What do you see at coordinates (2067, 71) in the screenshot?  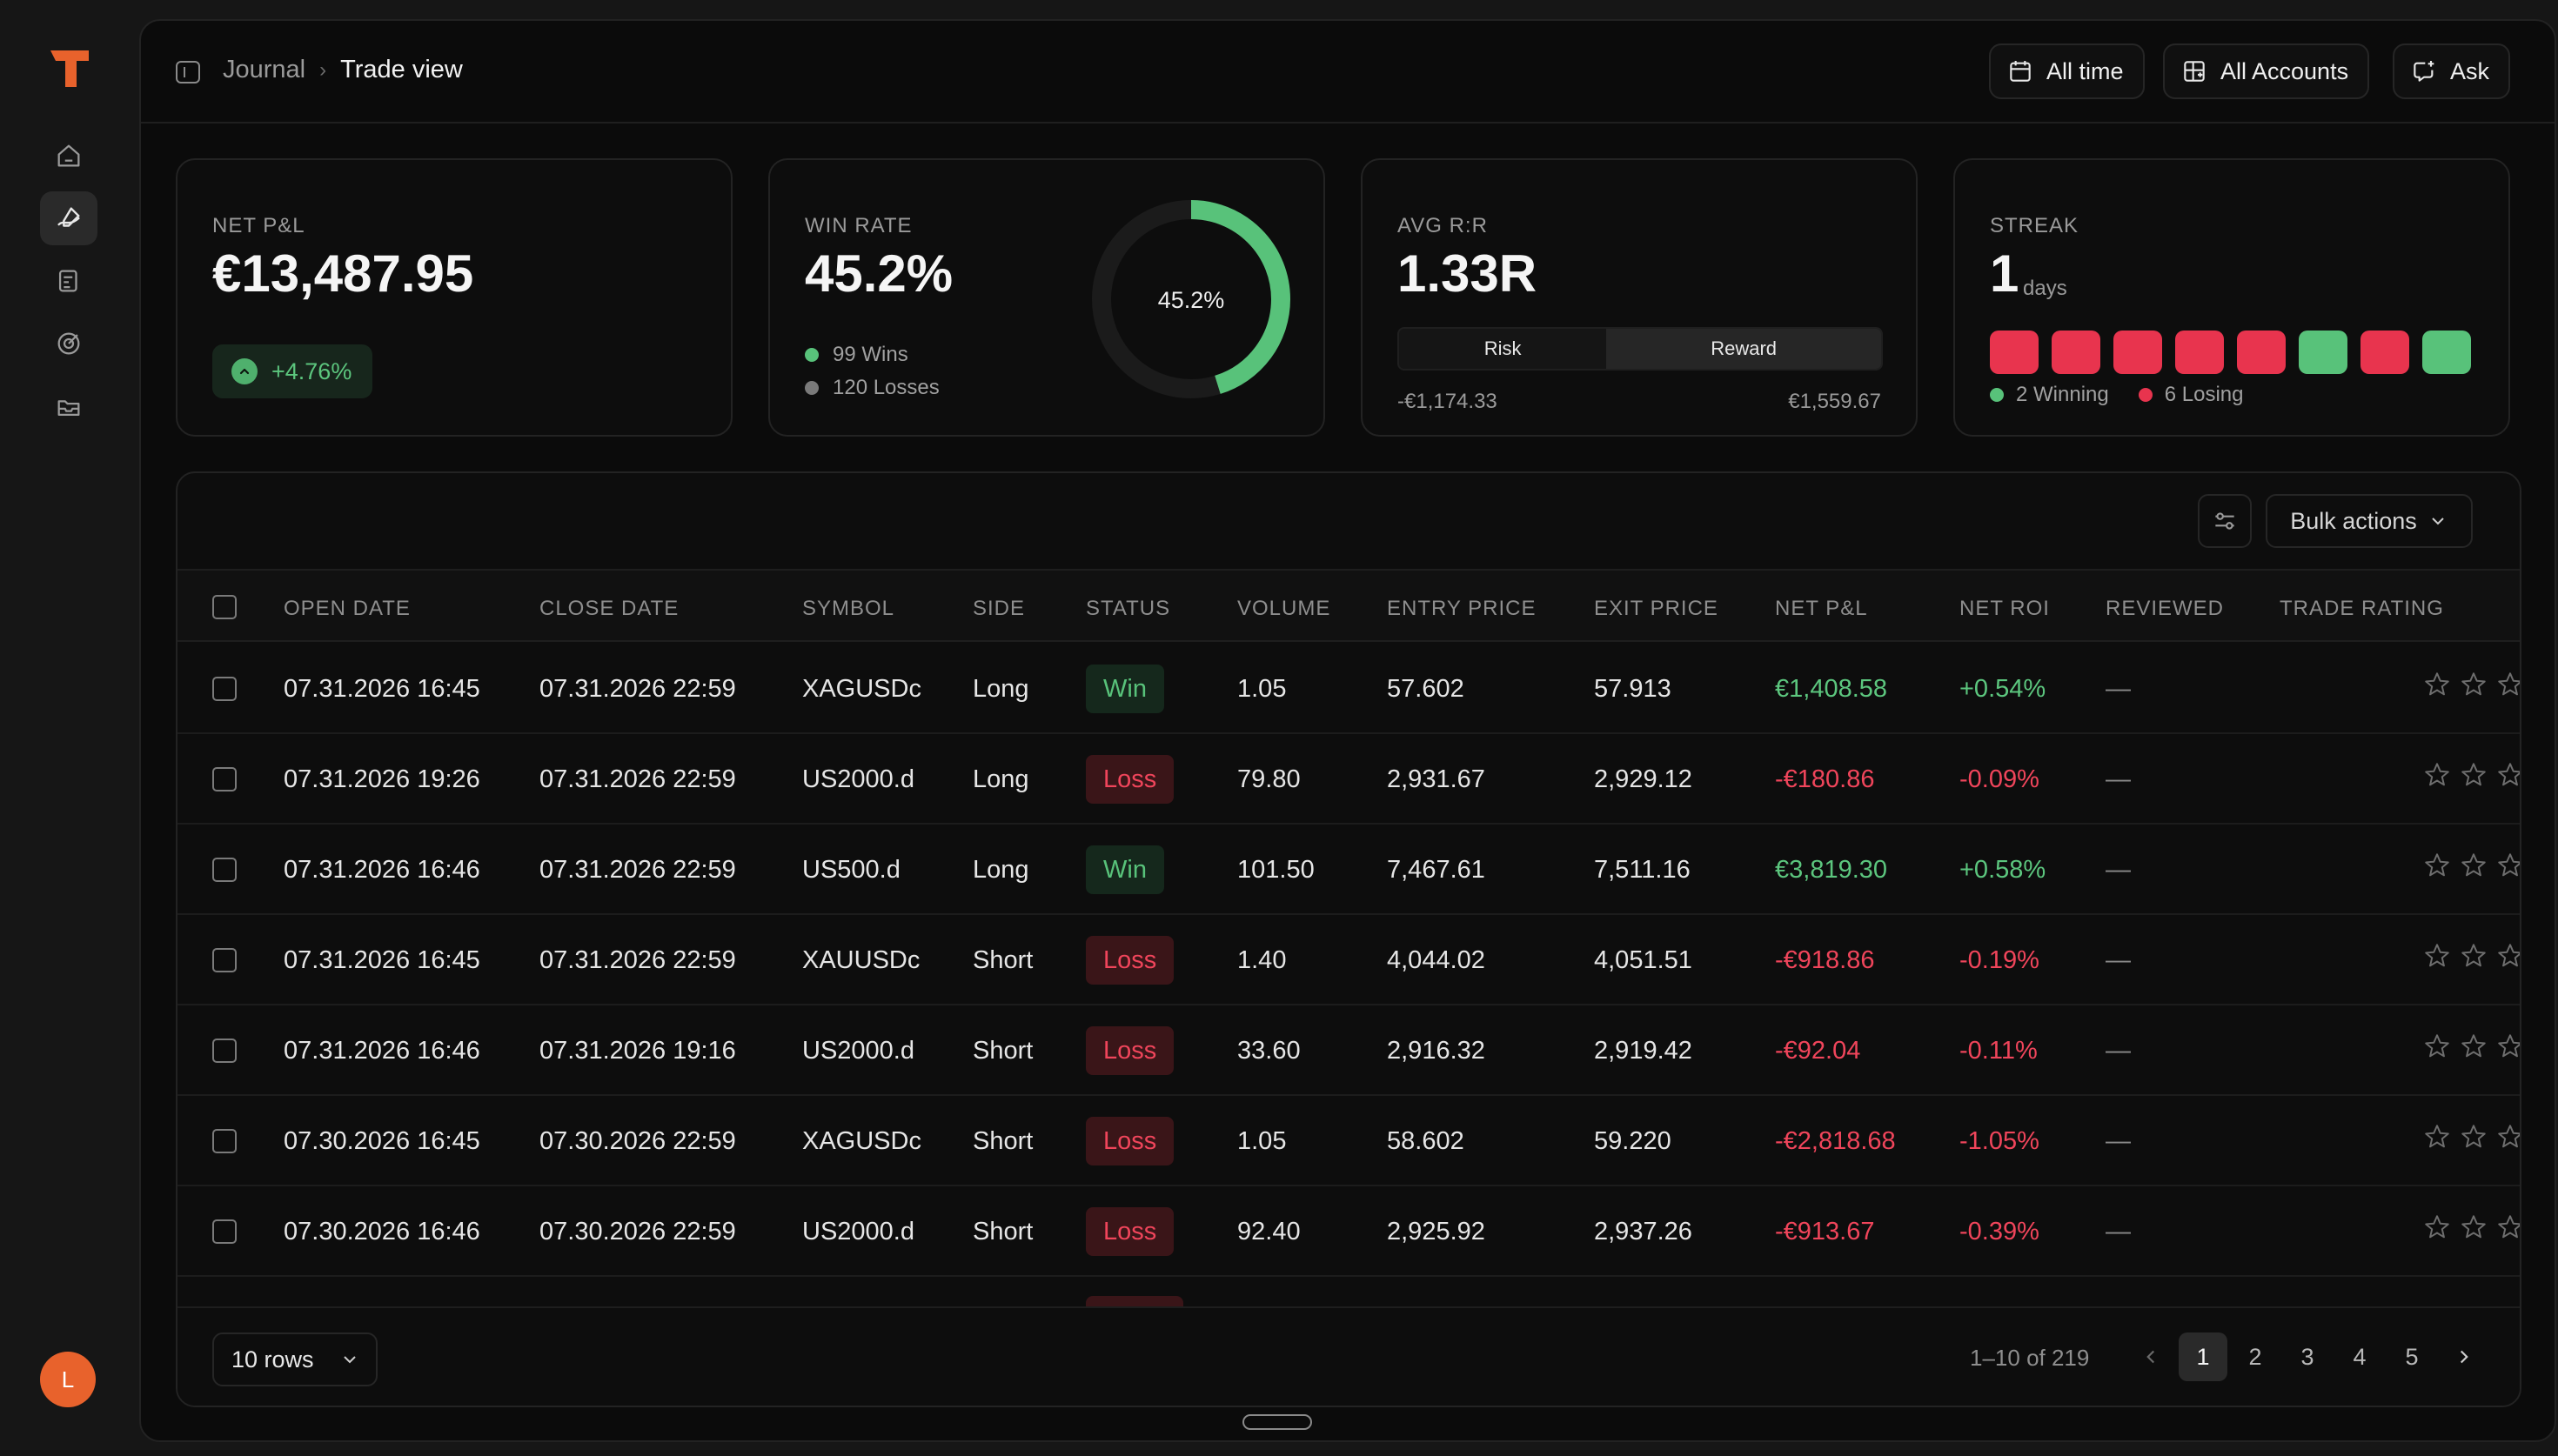 I see `time-filter-button: All time` at bounding box center [2067, 71].